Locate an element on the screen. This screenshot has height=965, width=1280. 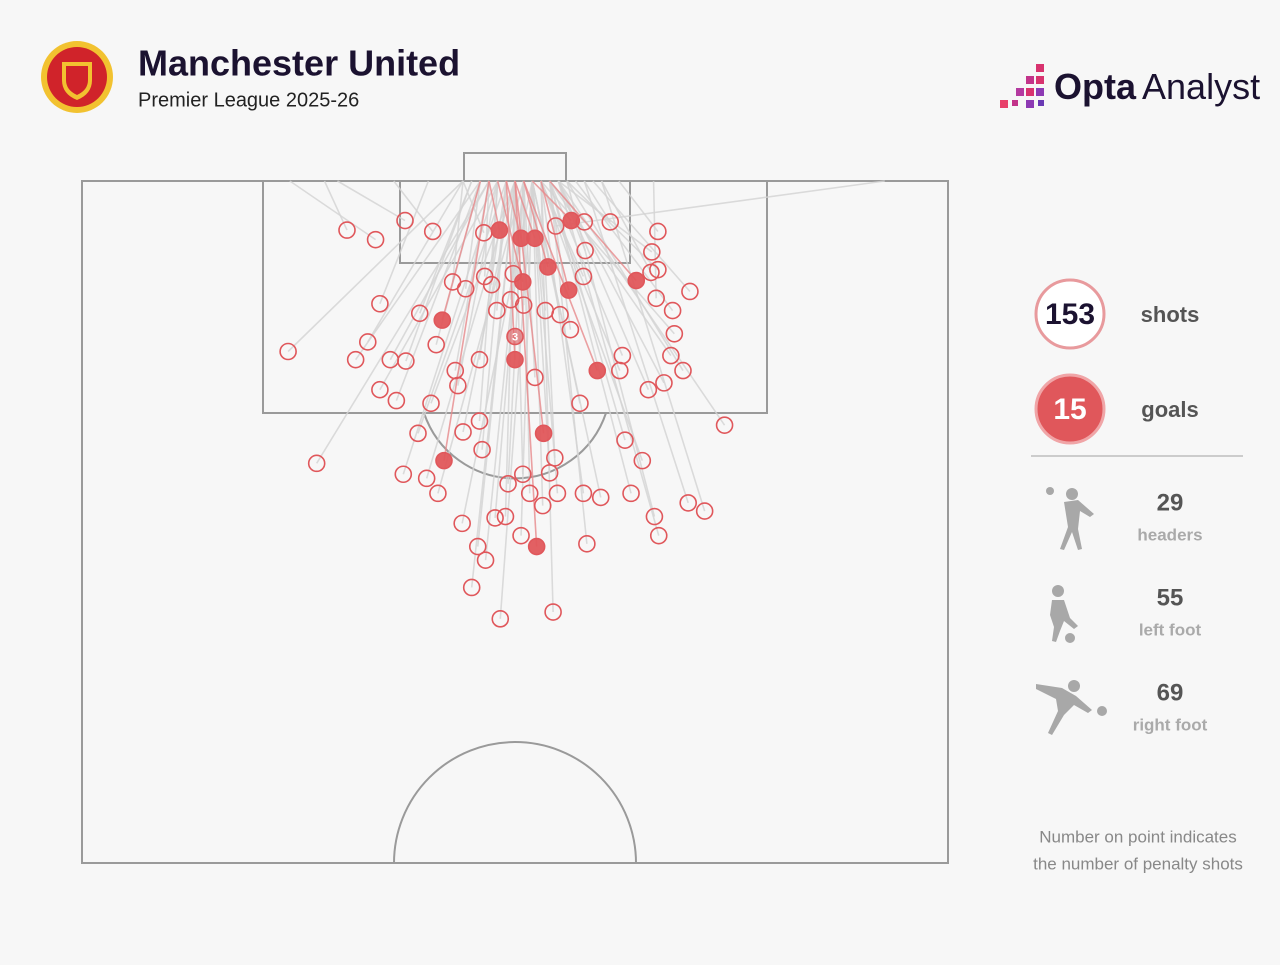
subtitle: Premier League 2025-26 is located at coordinates (248, 100).